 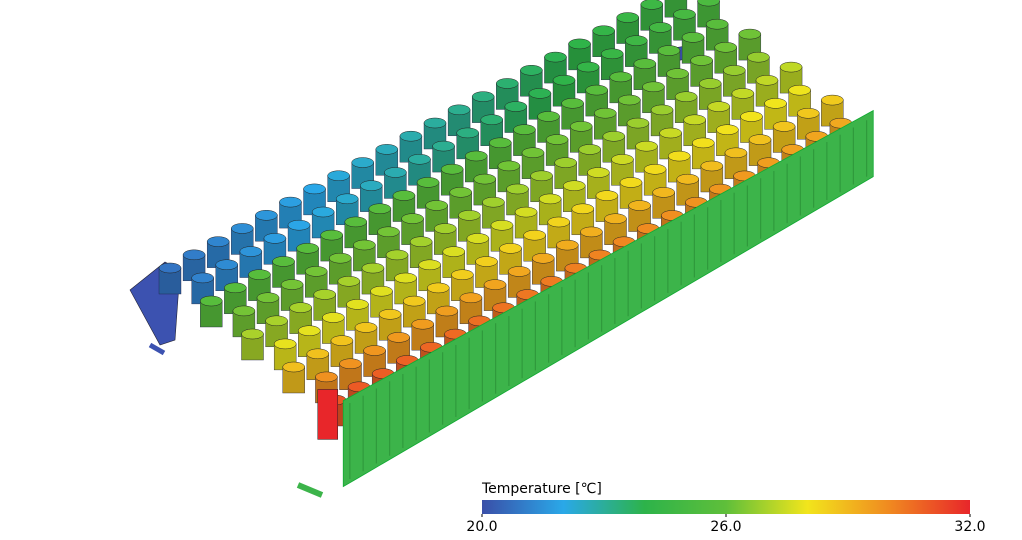 I want to click on colorbar-ticks: 20.0 26.0 32.0, so click(x=726, y=524).